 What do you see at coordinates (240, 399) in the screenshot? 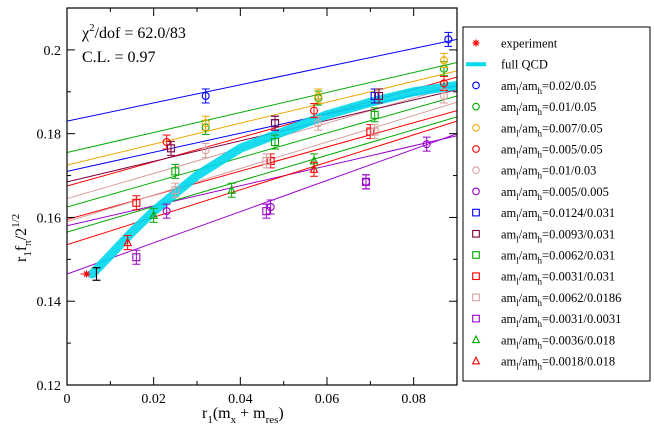
I see `x-tick-label: 0.04` at bounding box center [240, 399].